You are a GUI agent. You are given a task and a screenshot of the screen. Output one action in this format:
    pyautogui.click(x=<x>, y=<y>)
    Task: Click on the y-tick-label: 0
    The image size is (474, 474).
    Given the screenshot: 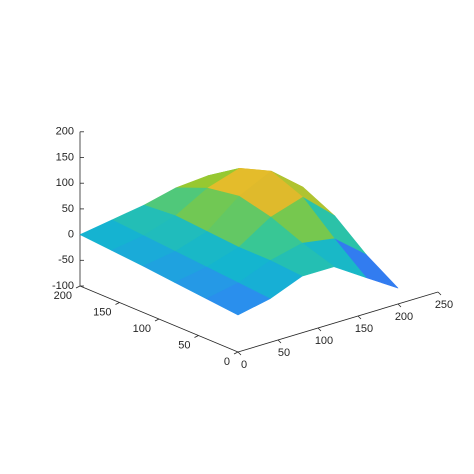 What is the action you would take?
    pyautogui.click(x=227, y=362)
    